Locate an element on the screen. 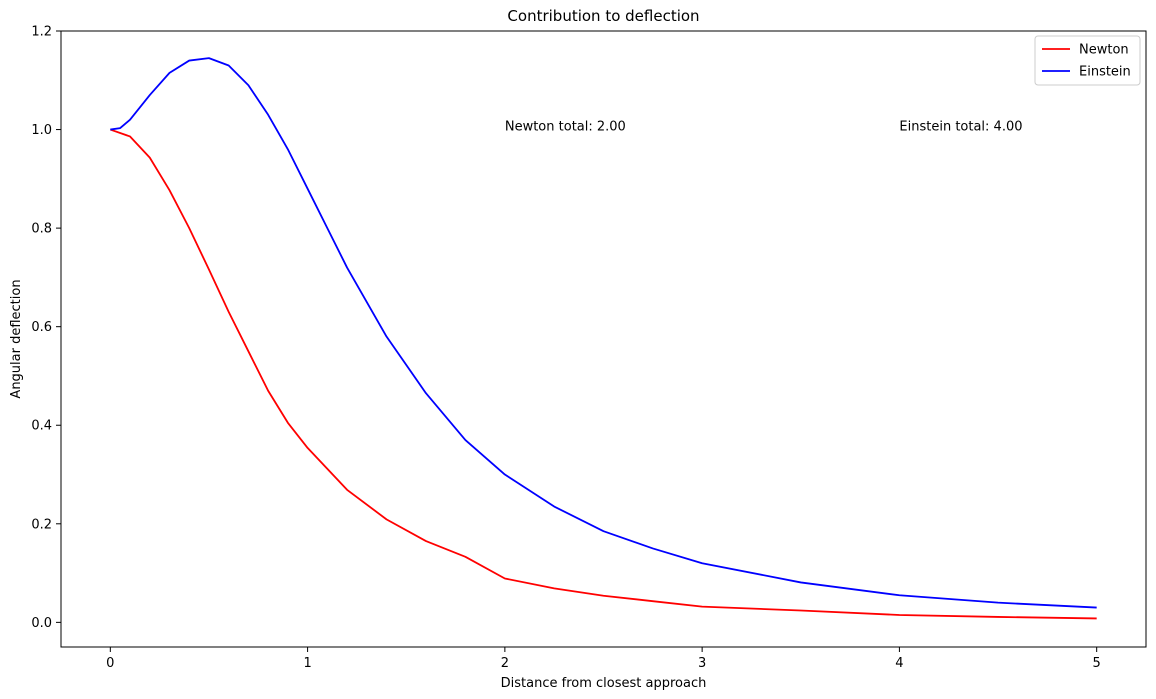 The width and height of the screenshot is (1156, 699). annotation-newton-total: Newton total: 2.00 is located at coordinates (565, 127).